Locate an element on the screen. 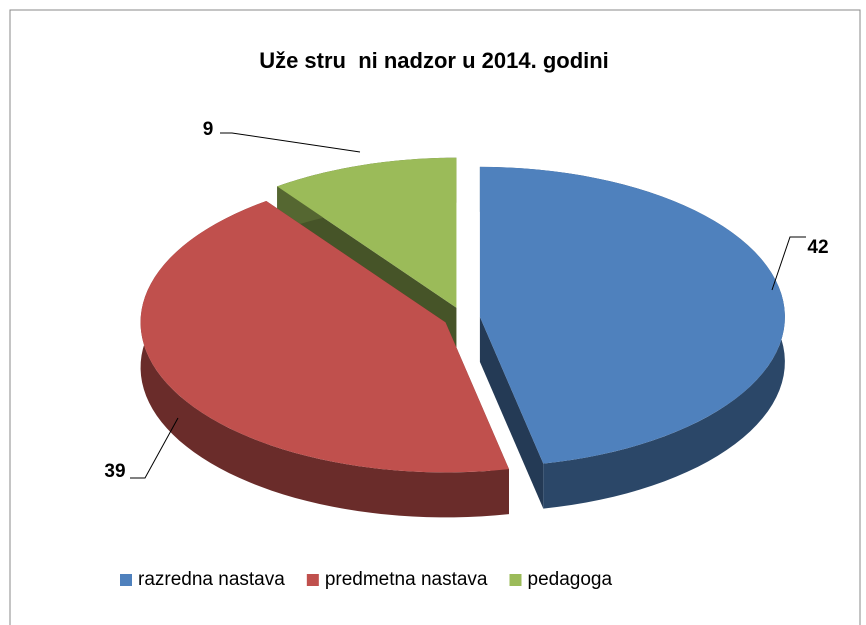  chart-title: Uže stru ni nadzor u 2014. godini is located at coordinates (434, 60).